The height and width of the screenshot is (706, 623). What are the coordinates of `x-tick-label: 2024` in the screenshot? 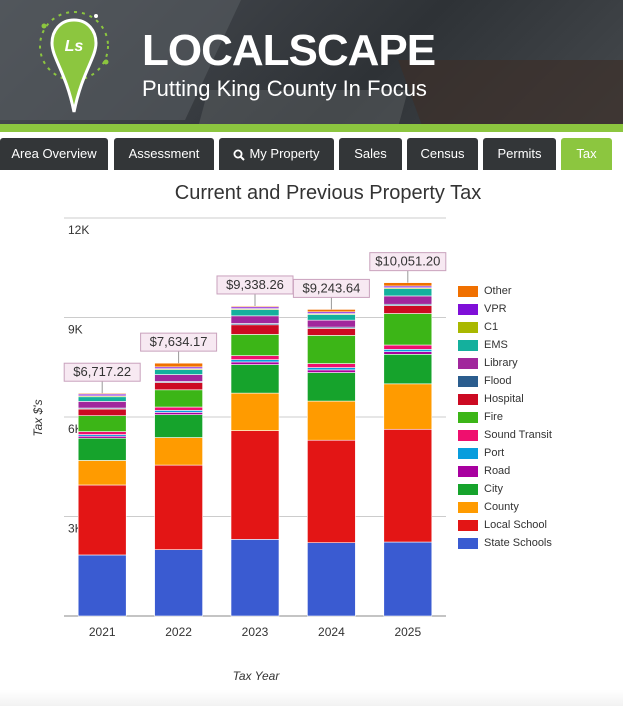 It's located at (331, 632).